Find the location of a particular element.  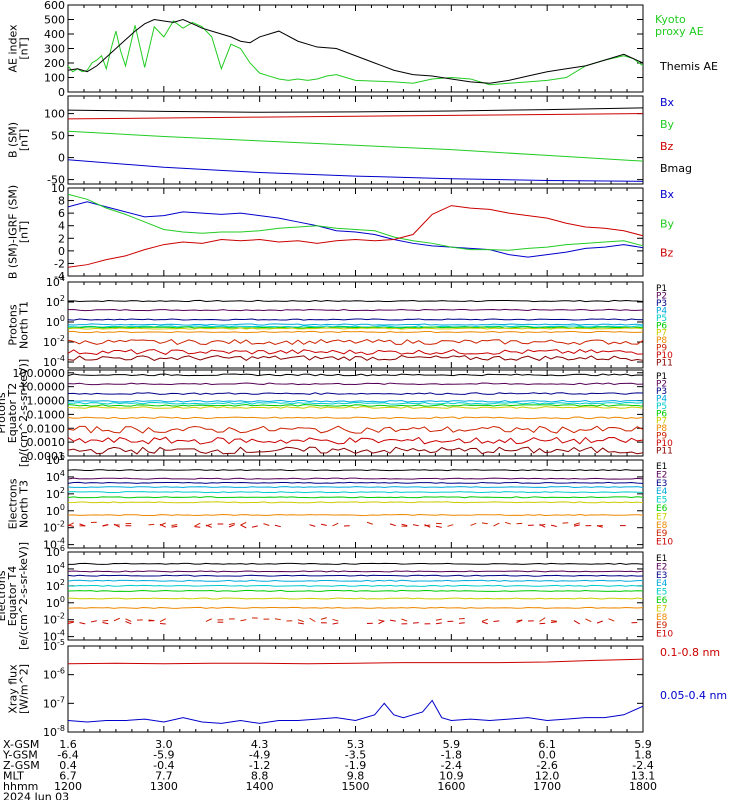

ephemeris-value: -1.9 is located at coordinates (355, 765).